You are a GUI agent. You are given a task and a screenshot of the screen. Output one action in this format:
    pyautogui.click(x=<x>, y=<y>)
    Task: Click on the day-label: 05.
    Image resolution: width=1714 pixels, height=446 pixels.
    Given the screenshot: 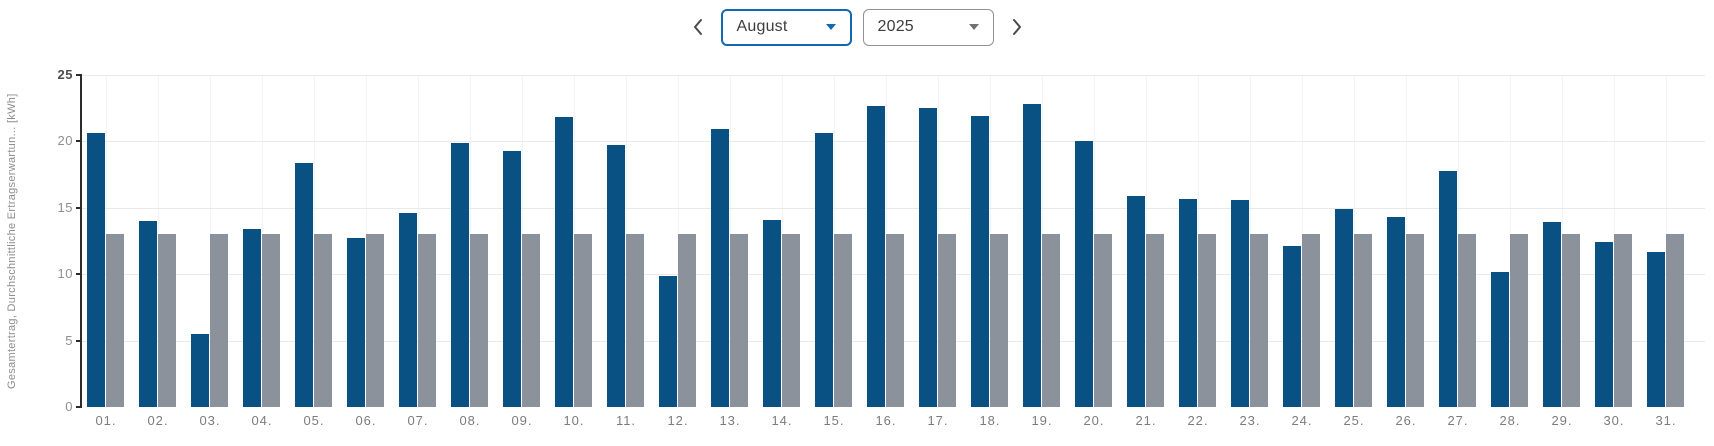 What is the action you would take?
    pyautogui.click(x=314, y=420)
    